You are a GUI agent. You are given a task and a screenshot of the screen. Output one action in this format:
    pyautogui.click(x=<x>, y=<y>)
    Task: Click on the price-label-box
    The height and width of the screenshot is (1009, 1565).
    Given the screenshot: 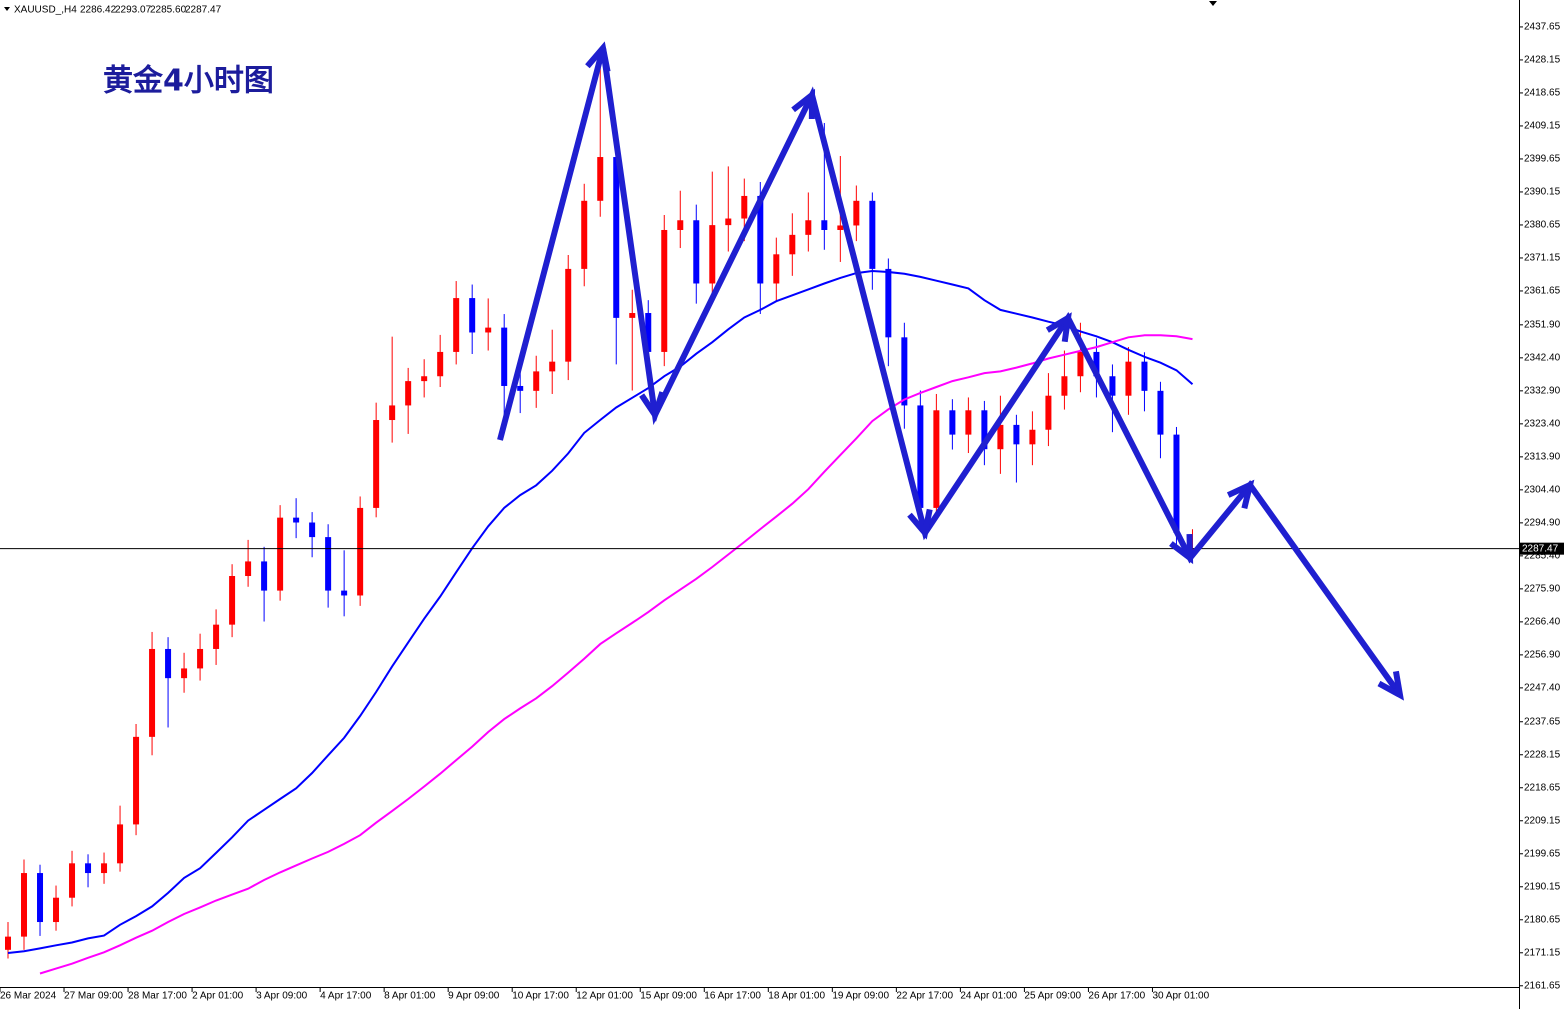 What is the action you would take?
    pyautogui.click(x=1542, y=548)
    